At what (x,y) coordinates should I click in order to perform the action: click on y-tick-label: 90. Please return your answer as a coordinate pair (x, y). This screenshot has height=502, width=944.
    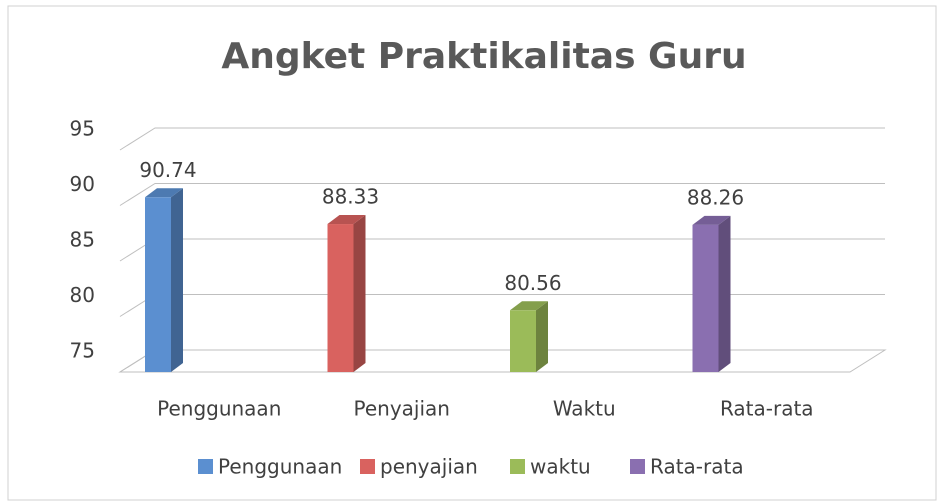
    Looking at the image, I should click on (82, 184).